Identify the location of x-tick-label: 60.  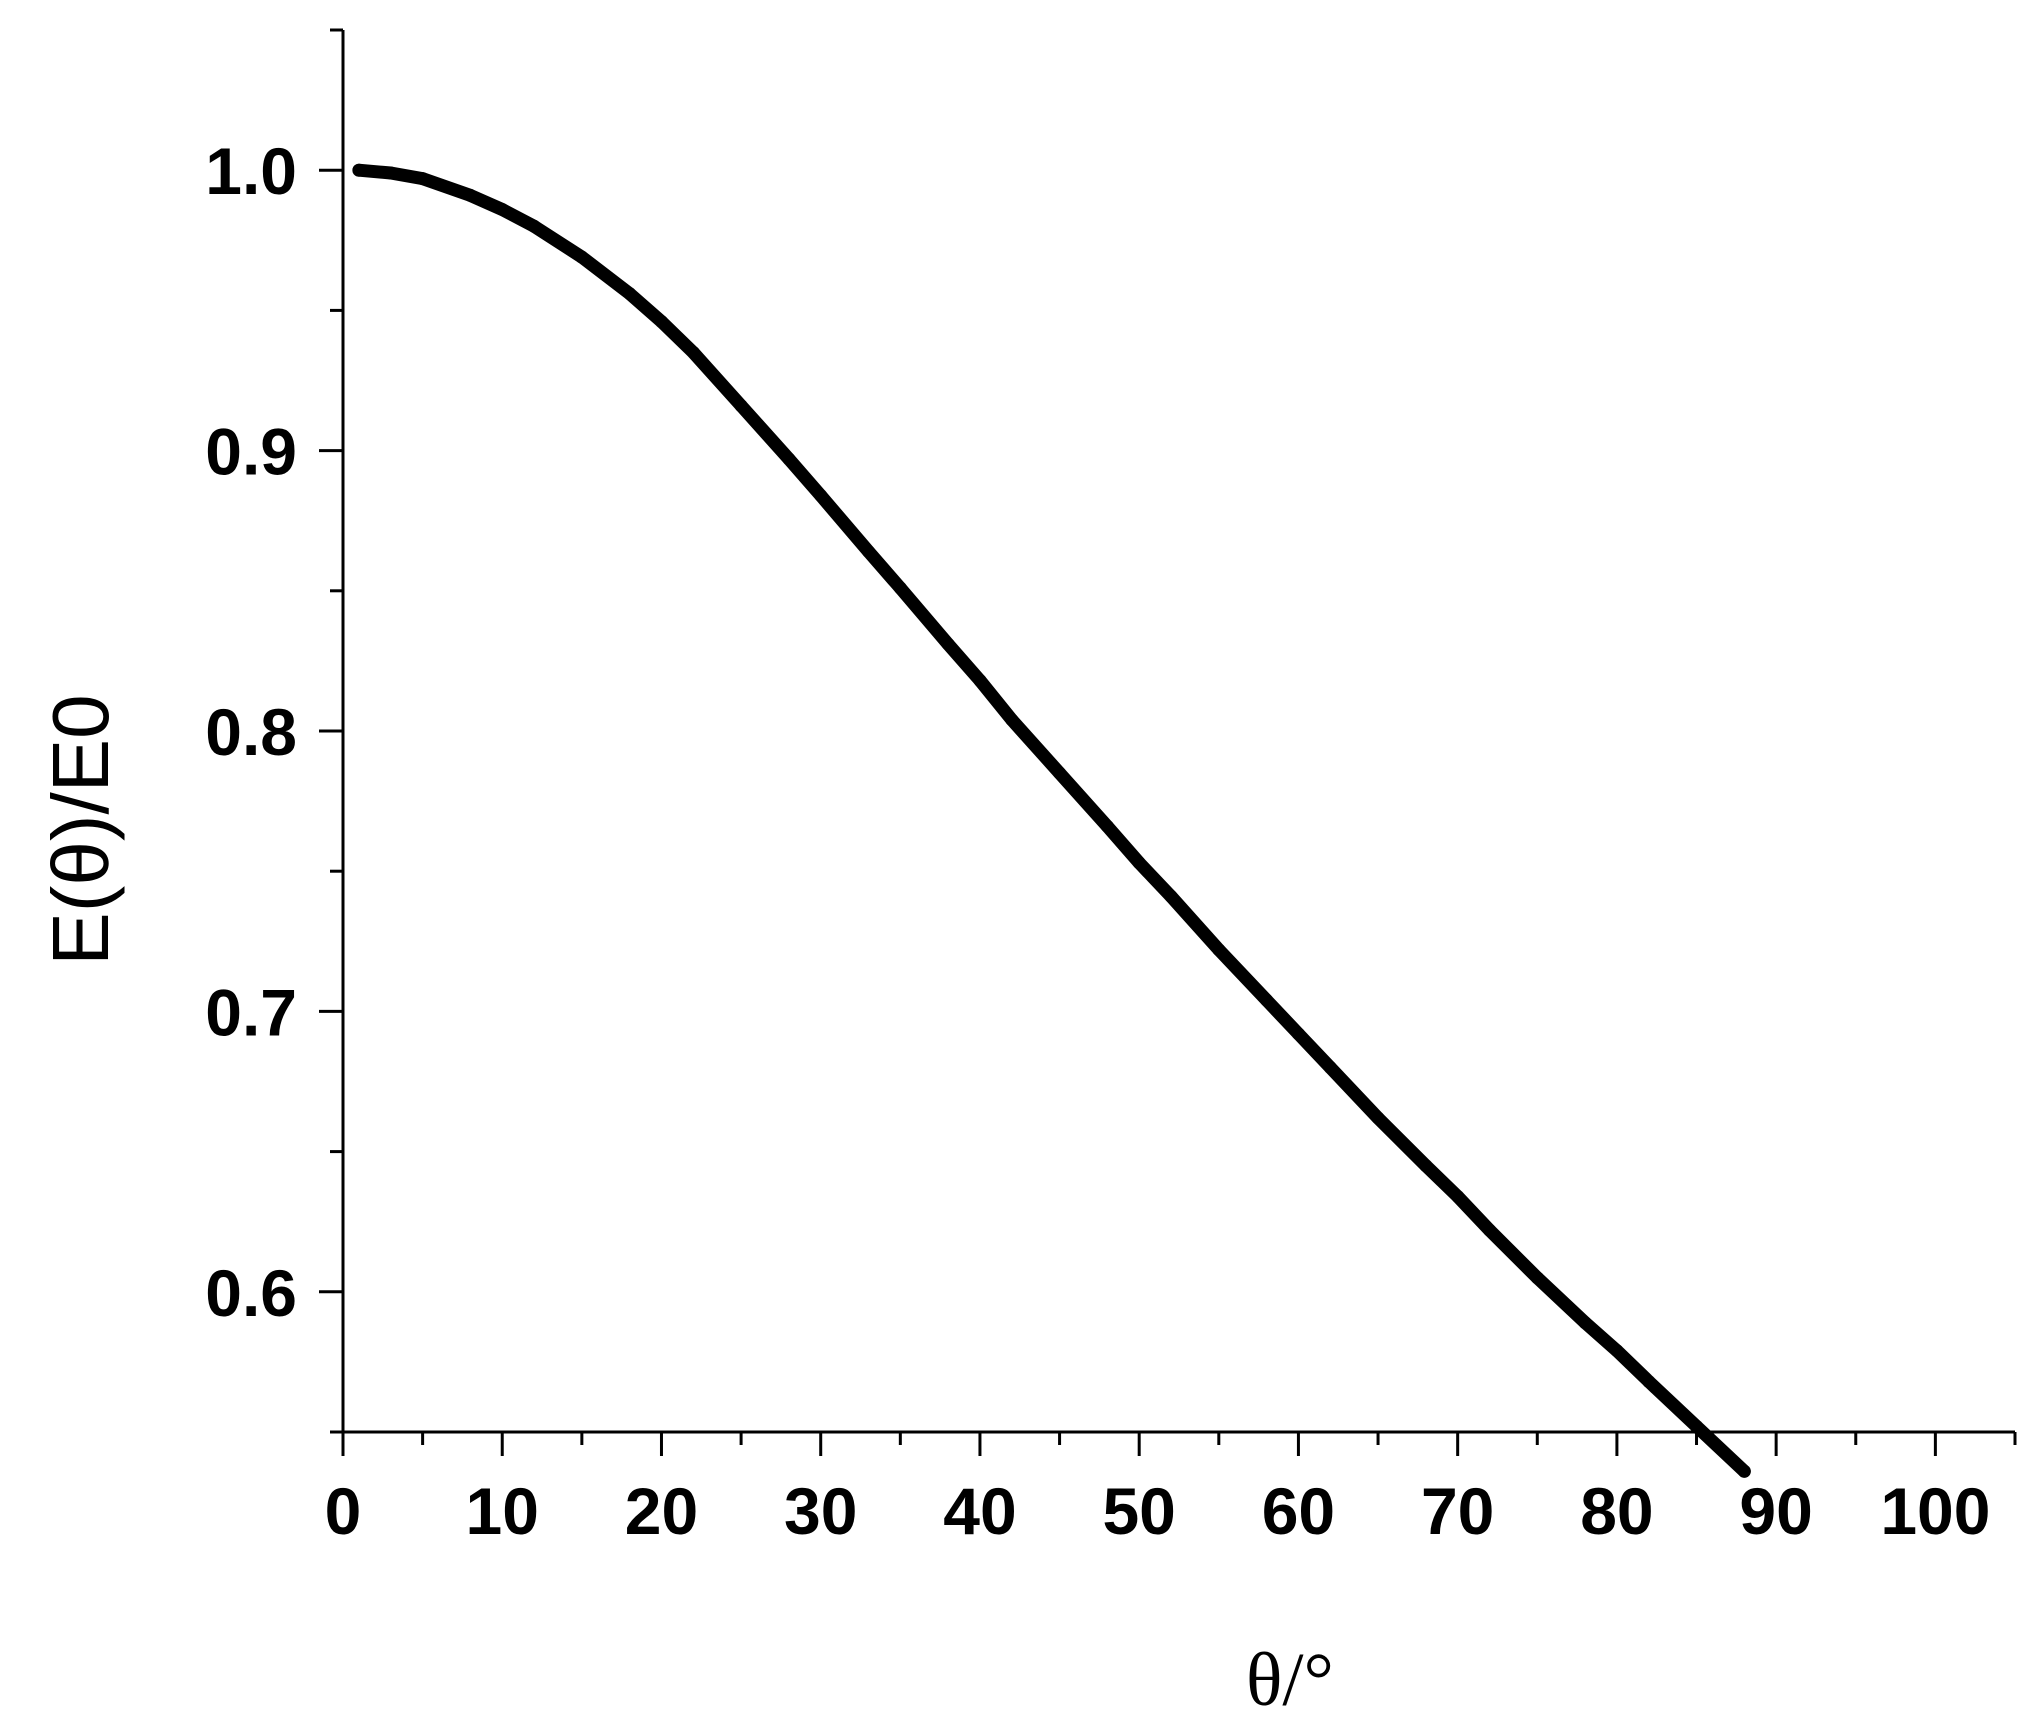
(1298, 1511).